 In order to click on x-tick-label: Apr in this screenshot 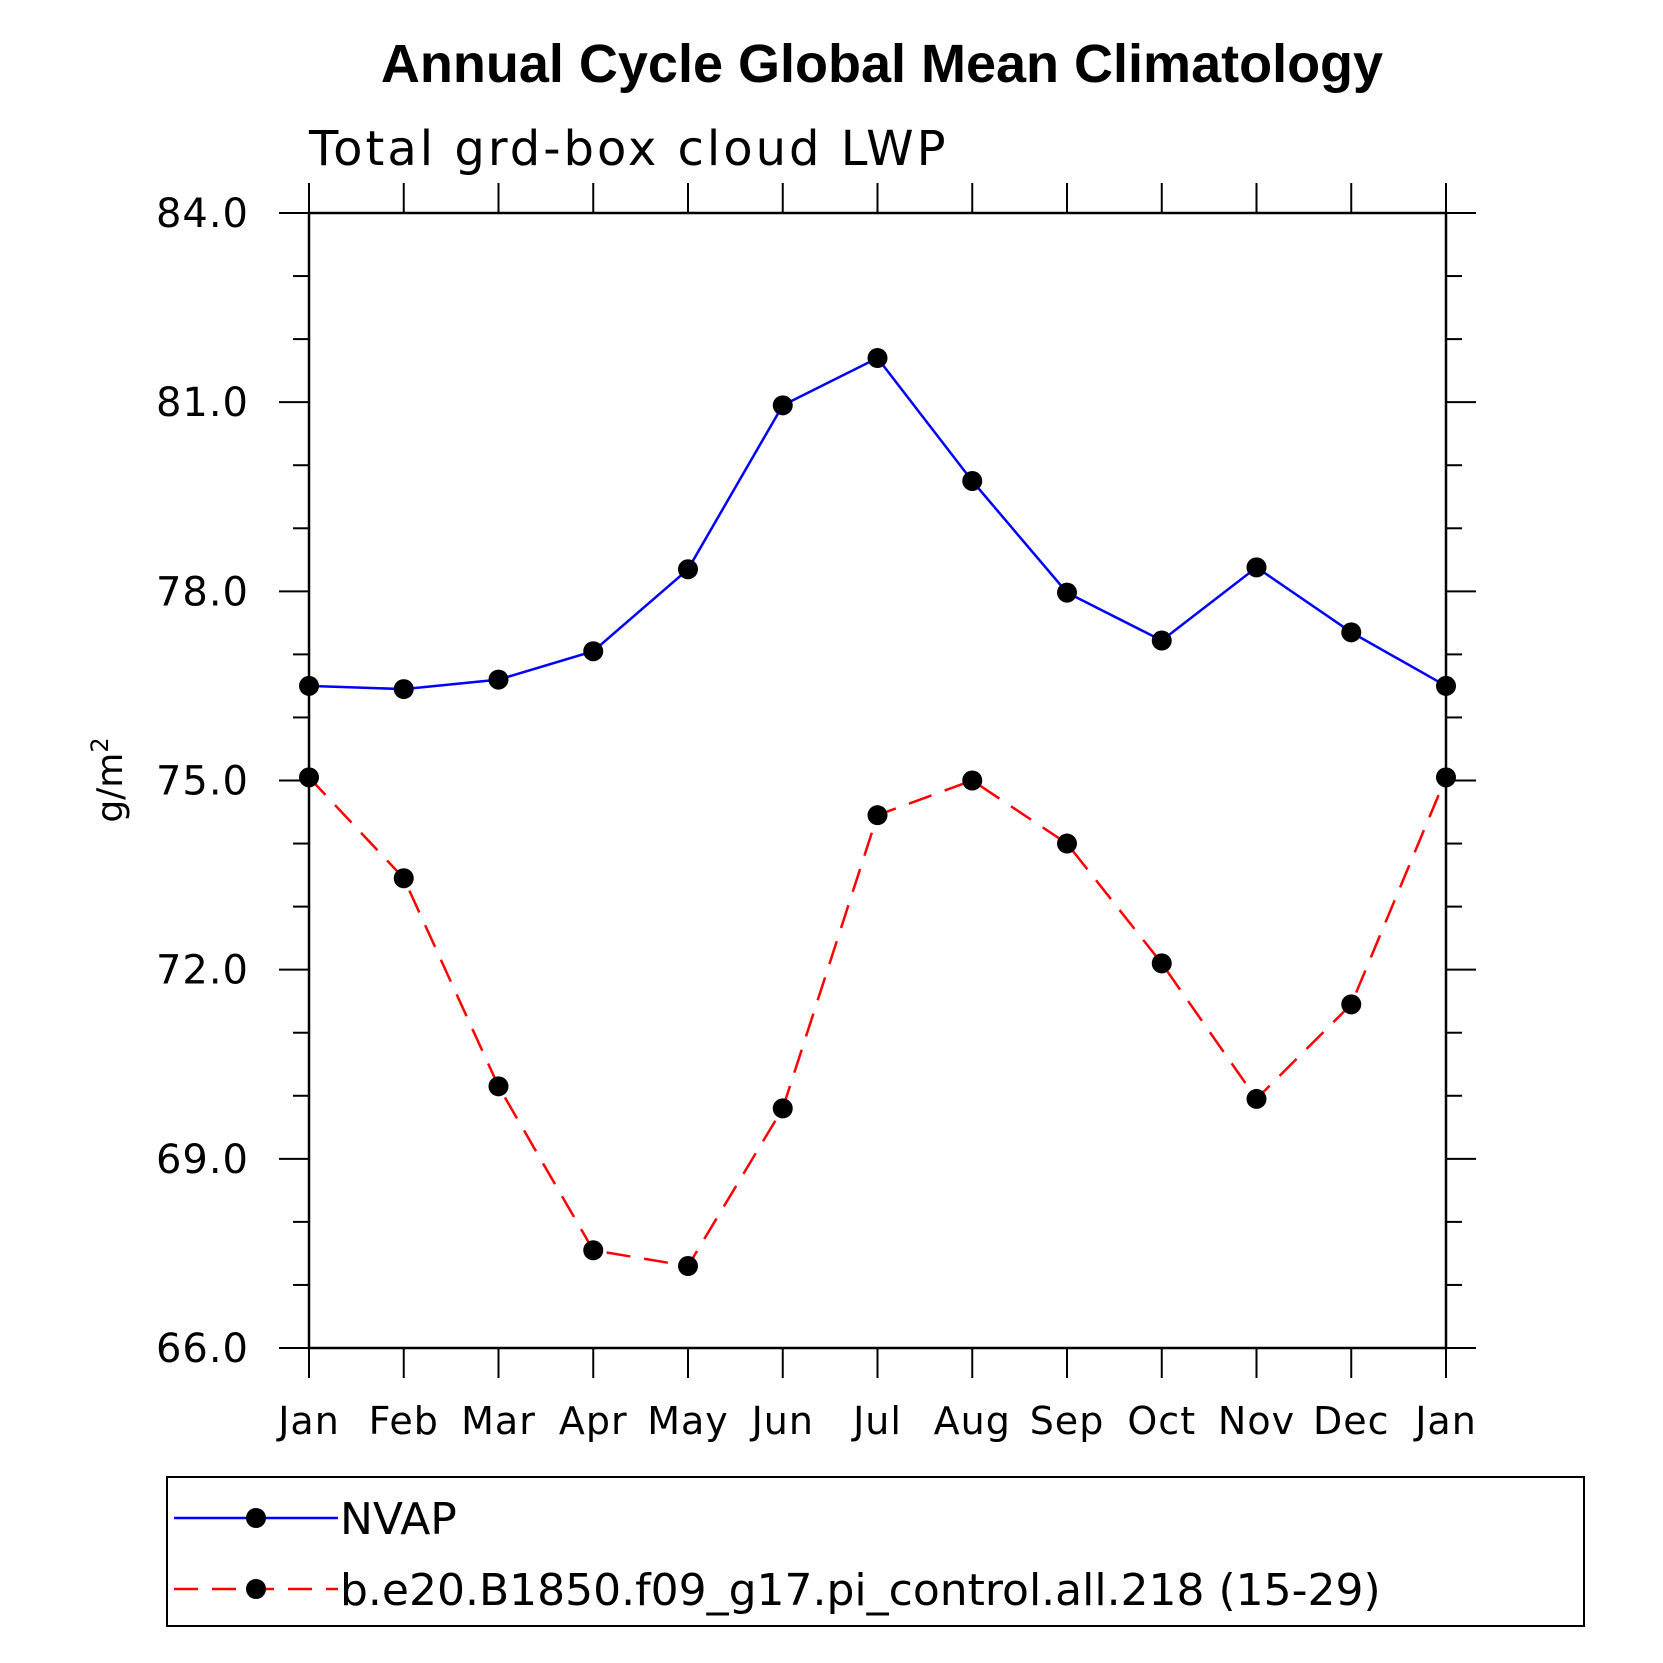, I will do `click(593, 1421)`.